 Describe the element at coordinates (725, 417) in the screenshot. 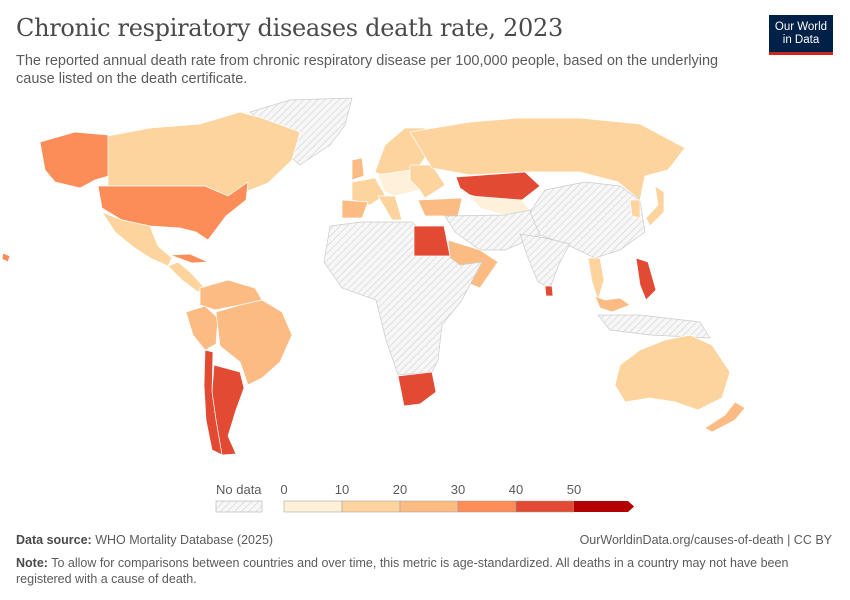

I see `country-new-zealand` at that location.